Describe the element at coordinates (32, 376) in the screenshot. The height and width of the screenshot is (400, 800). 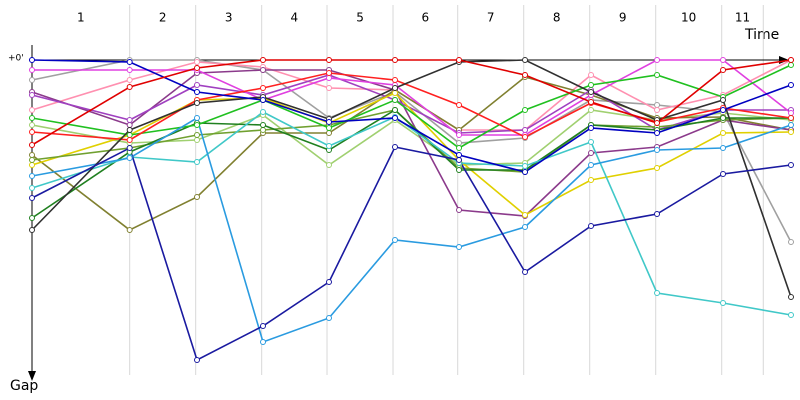
I see `y-axis-arrow` at that location.